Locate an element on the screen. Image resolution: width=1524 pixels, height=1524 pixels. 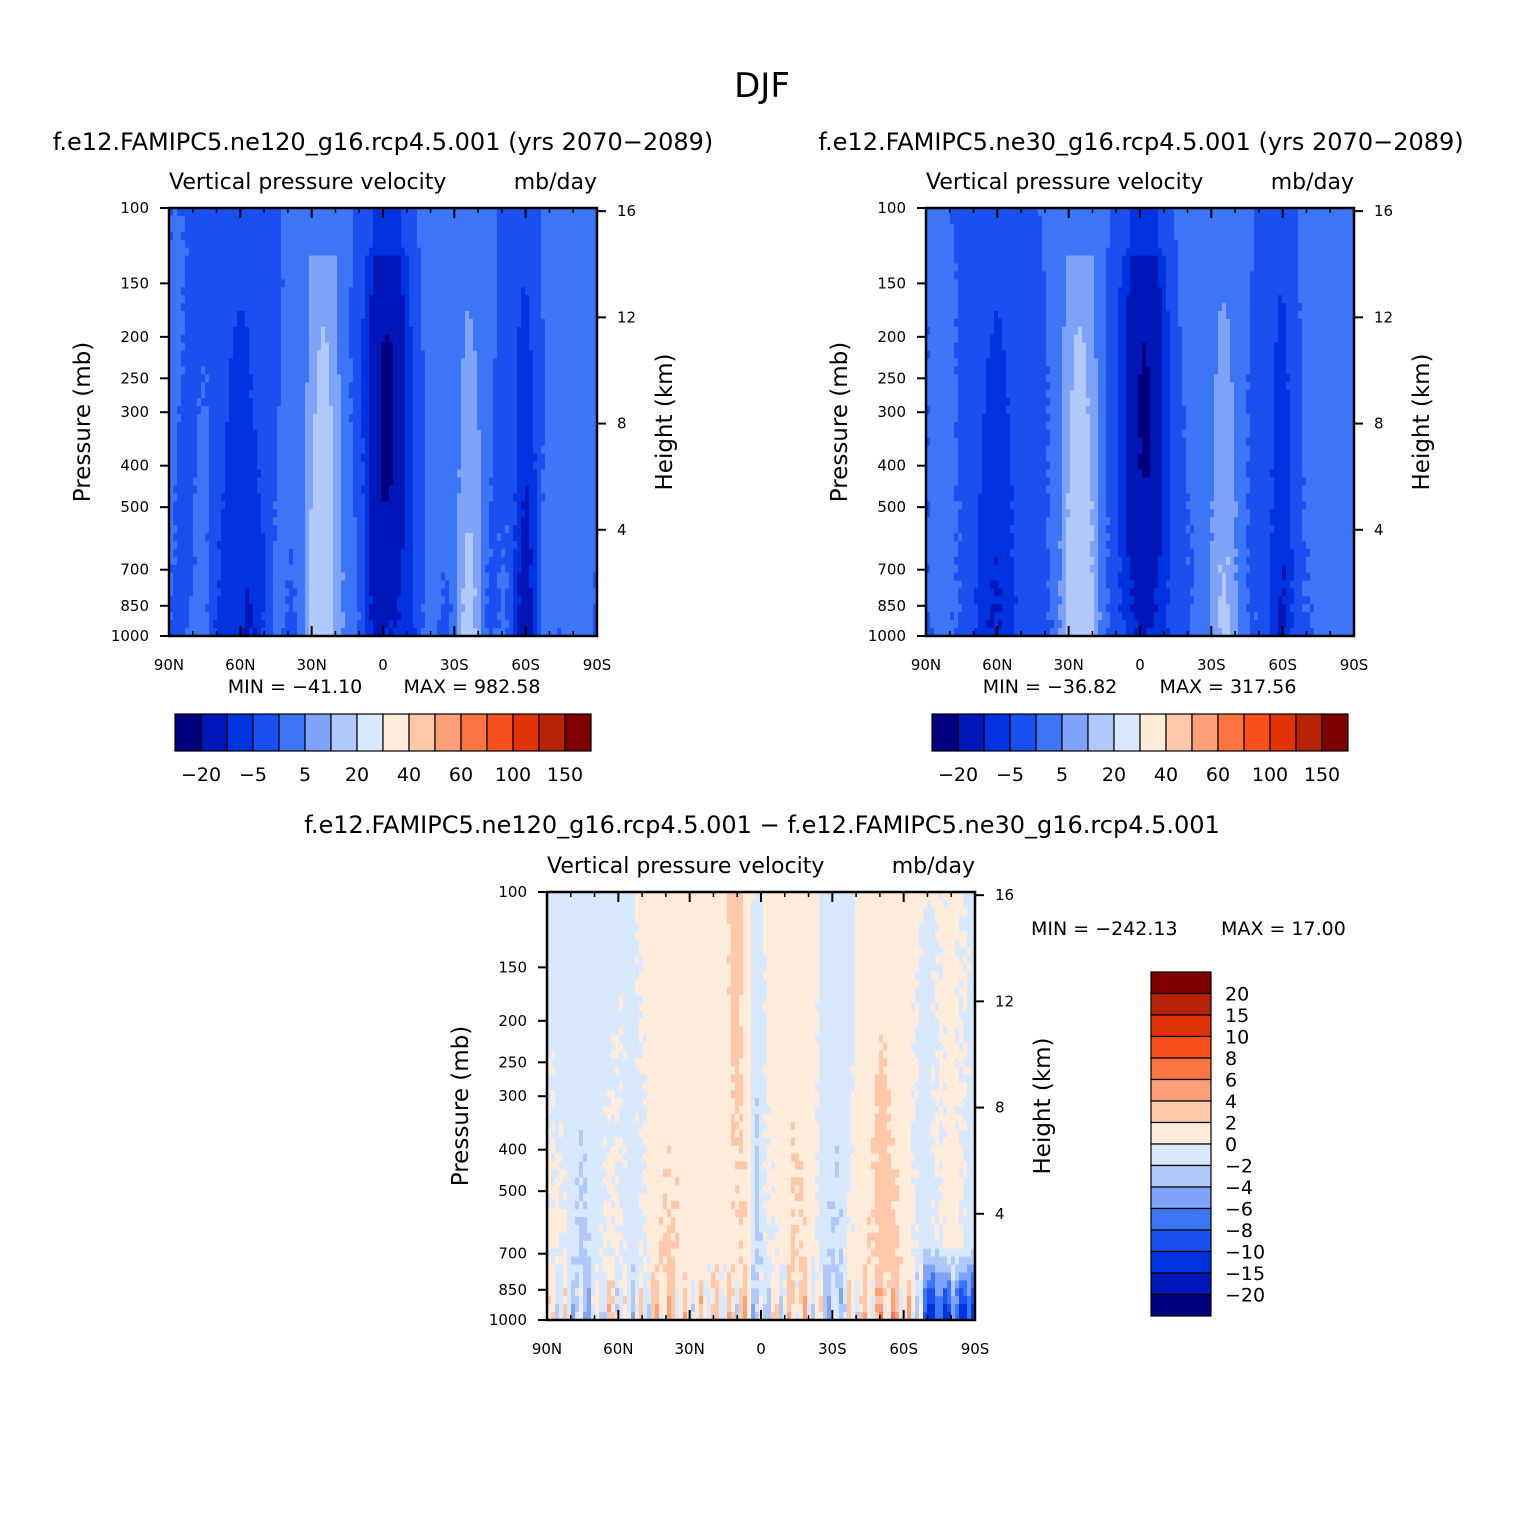
colorbar-tick-label: 20 is located at coordinates (1114, 775).